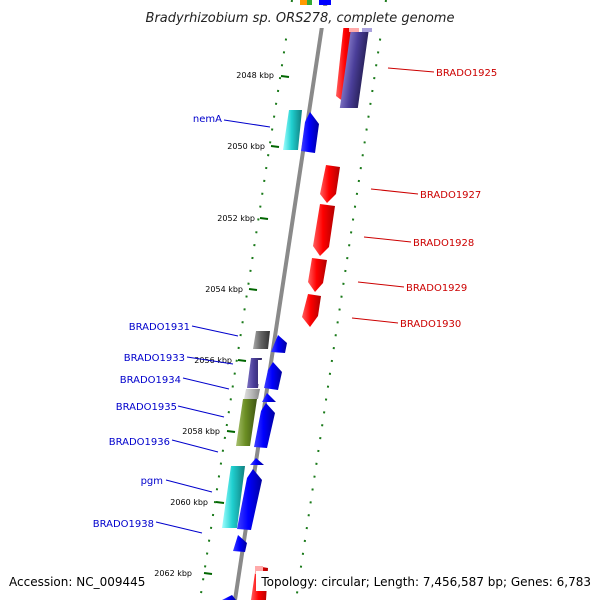  I want to click on footer-backdrop-right, so click(425, 581).